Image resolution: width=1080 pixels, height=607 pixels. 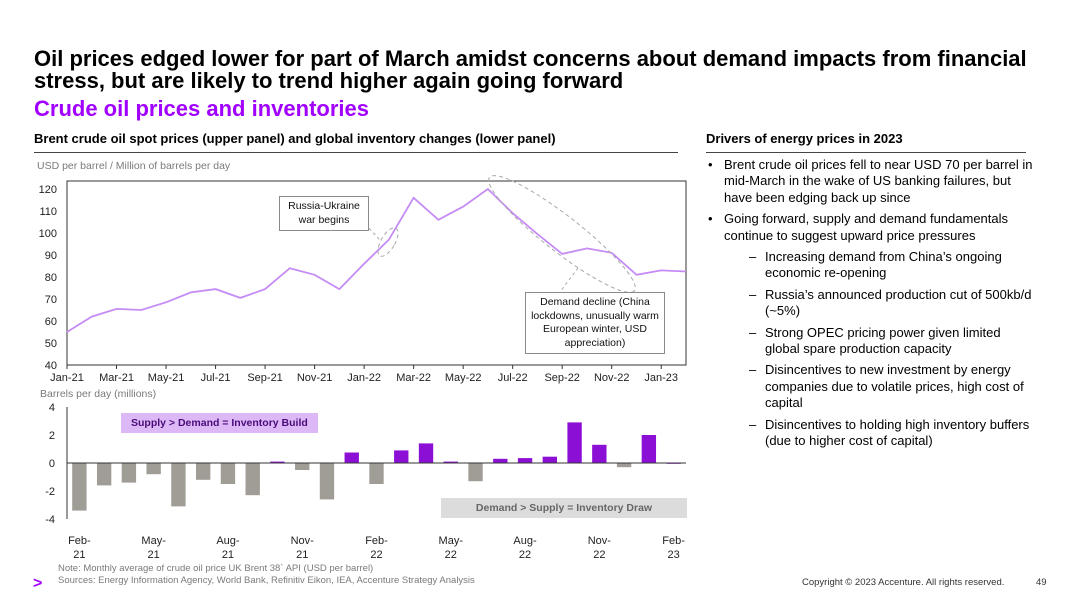 I want to click on y-tick-label: 110, so click(x=48, y=212).